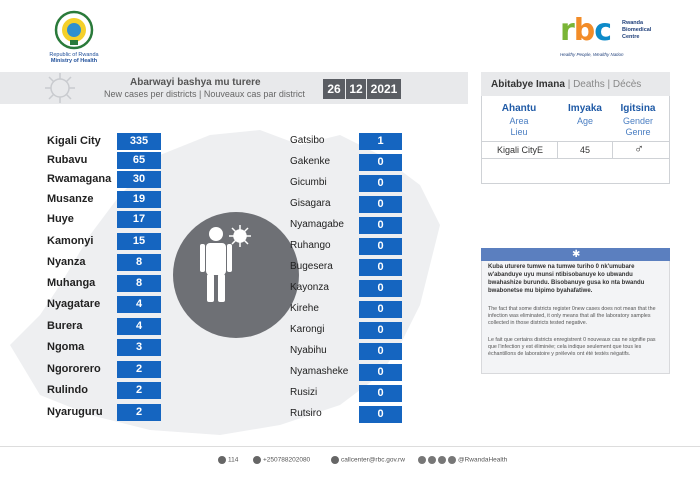 This screenshot has height=478, width=700. I want to click on district-name: Muhanga, so click(71, 283).